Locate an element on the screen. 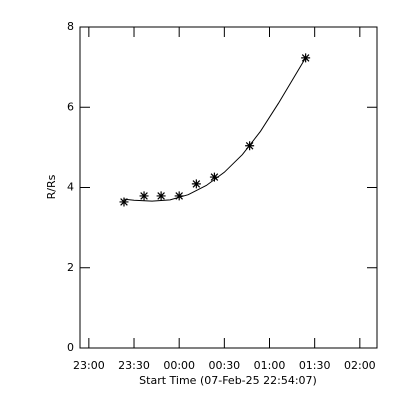  x-tick-label: 23:30 is located at coordinates (134, 365).